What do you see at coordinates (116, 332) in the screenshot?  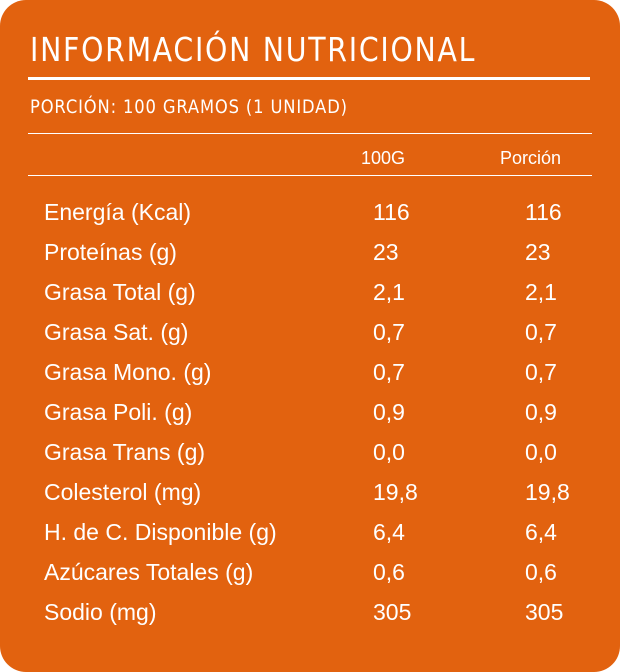 I see `nutrient-label: Grasa Sat. (g)` at bounding box center [116, 332].